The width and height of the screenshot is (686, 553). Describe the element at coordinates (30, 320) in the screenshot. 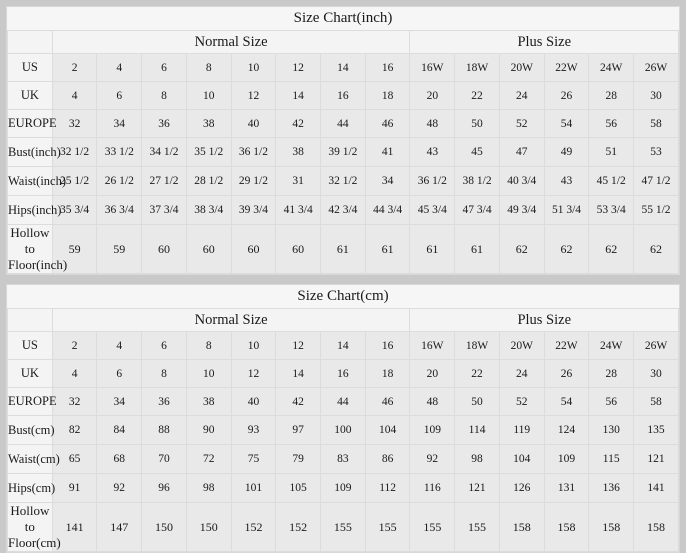

I see `corner-cell-cm` at that location.